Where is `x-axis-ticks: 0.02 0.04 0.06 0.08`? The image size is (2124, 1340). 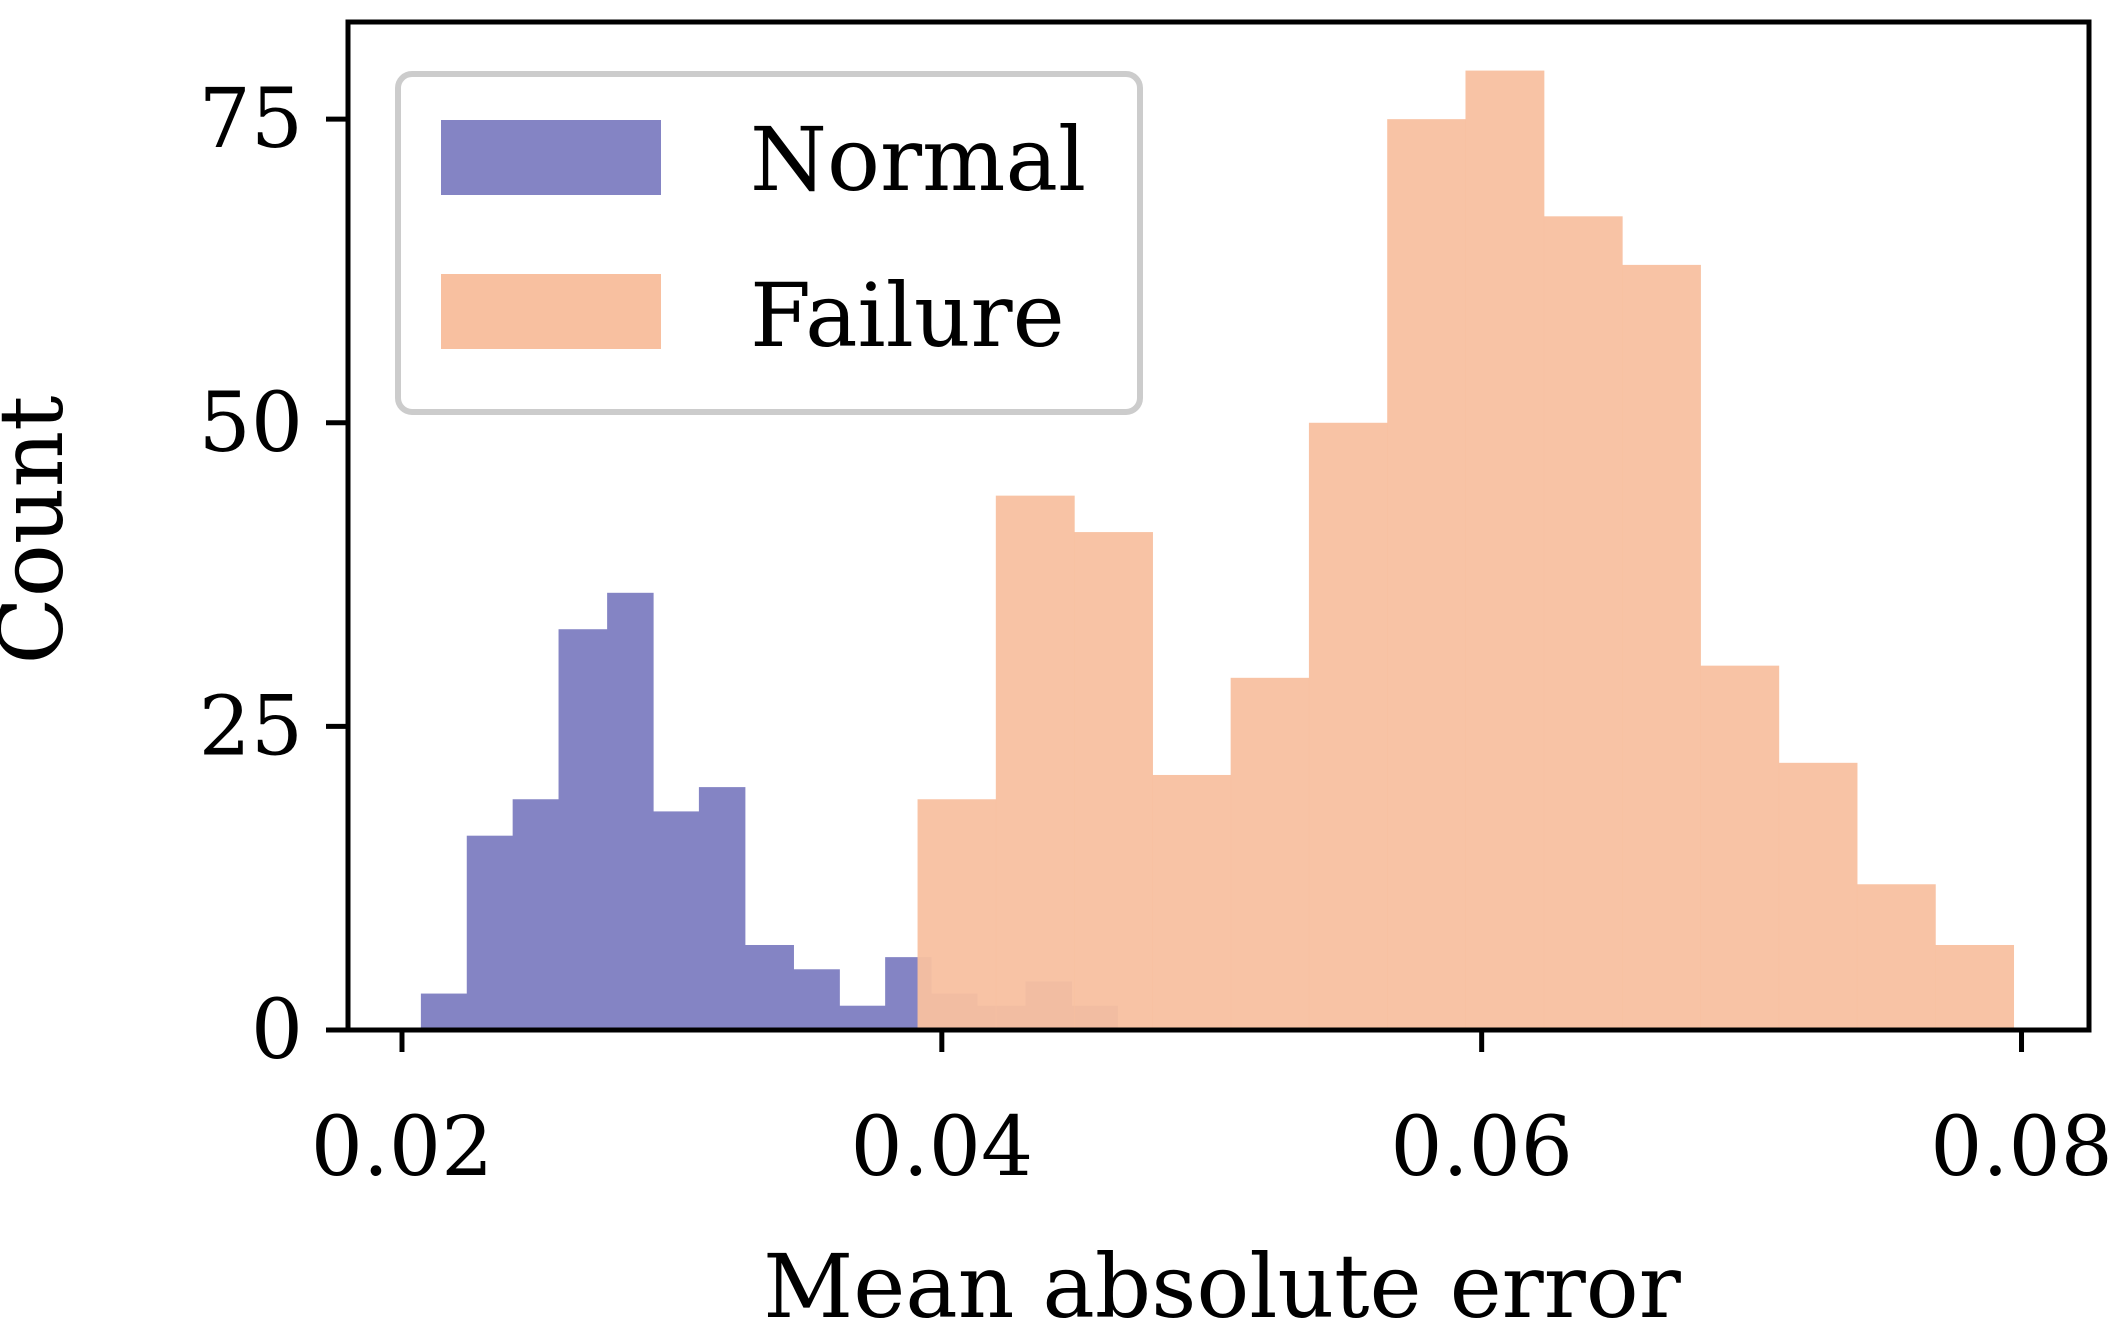 x-axis-ticks: 0.02 0.04 0.06 0.08 is located at coordinates (1212, 1112).